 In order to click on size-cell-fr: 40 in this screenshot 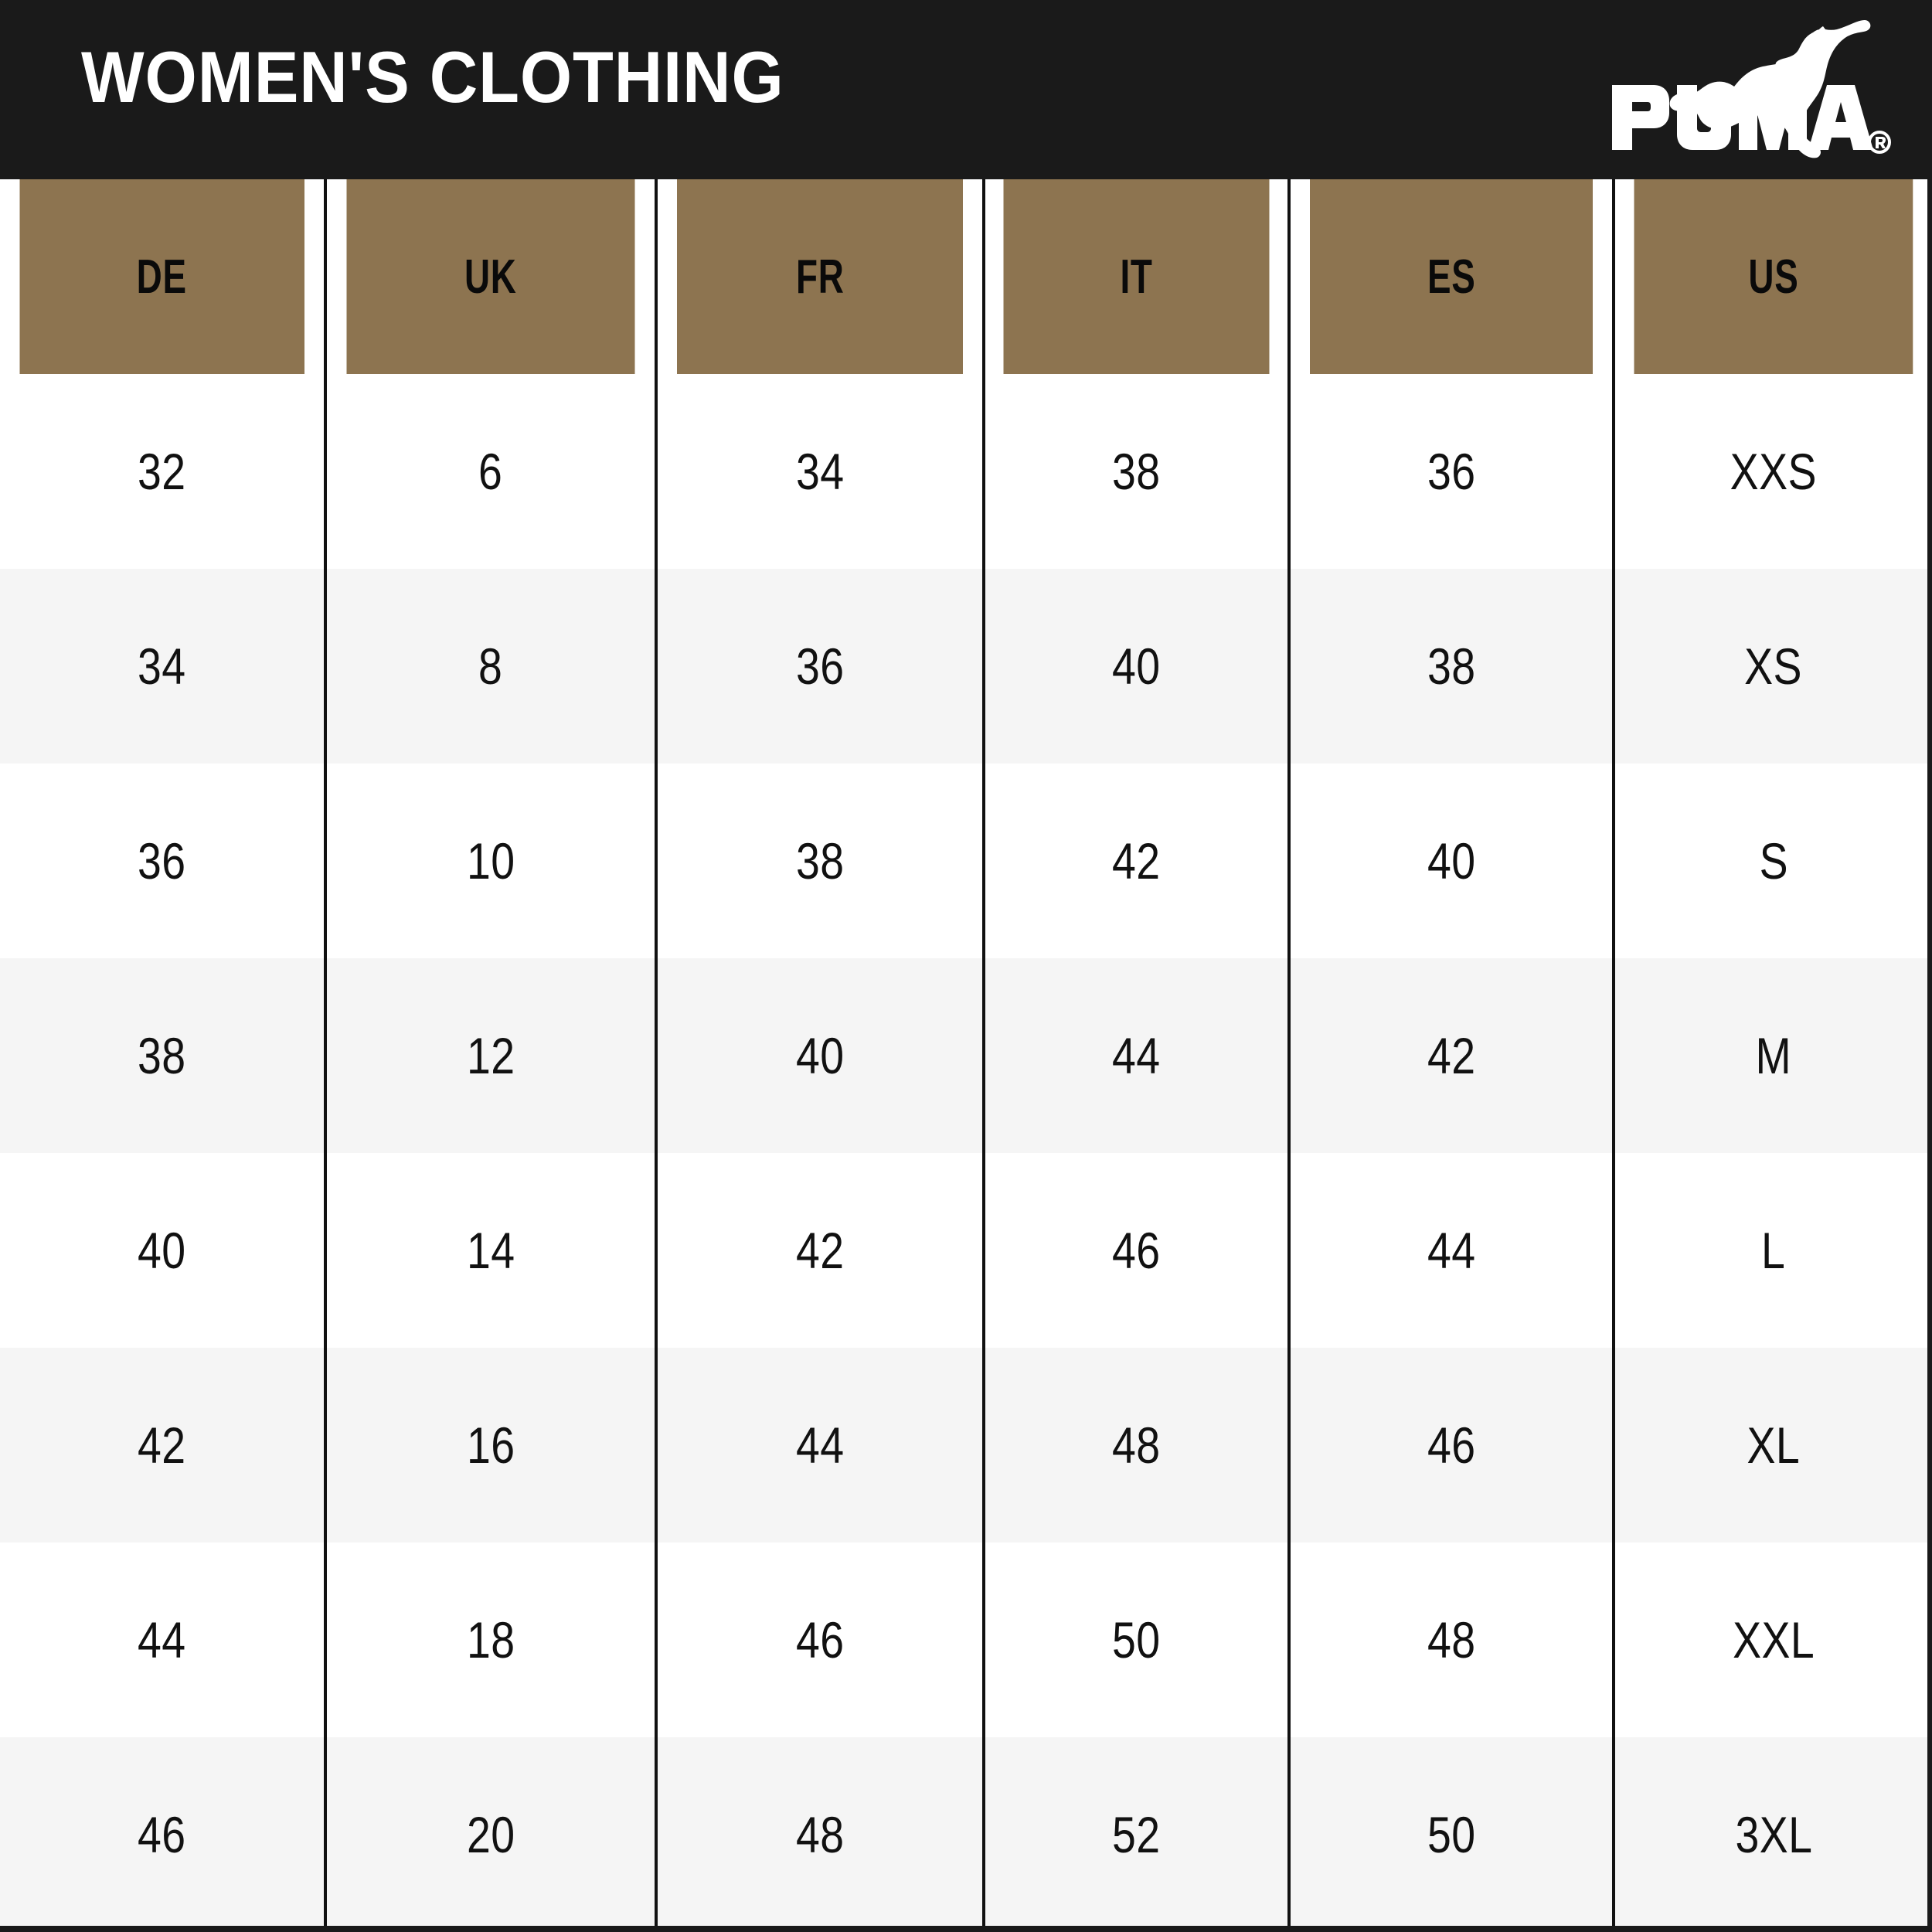, I will do `click(820, 1056)`.